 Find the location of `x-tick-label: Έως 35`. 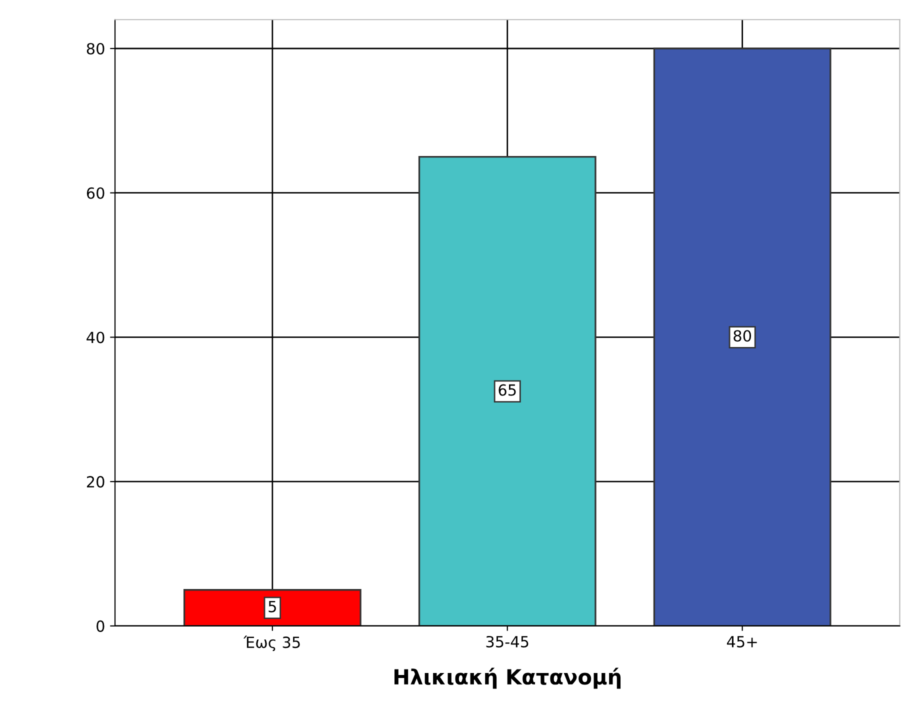

x-tick-label: Έως 35 is located at coordinates (272, 644).